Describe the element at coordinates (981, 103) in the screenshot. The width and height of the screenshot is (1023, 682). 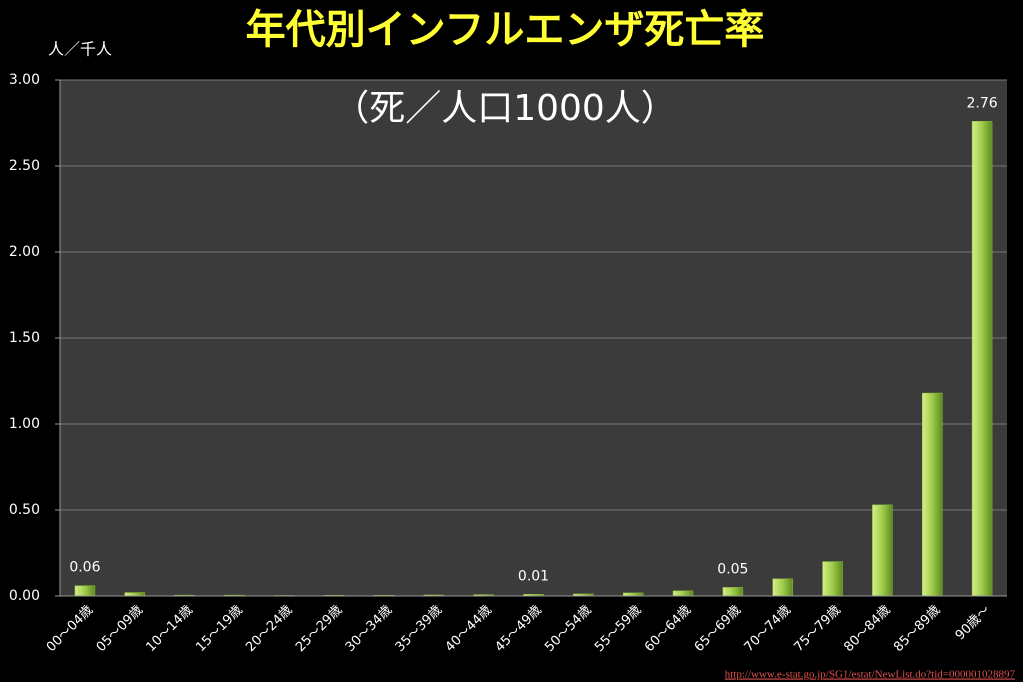
I see `data-label: 2.76` at that location.